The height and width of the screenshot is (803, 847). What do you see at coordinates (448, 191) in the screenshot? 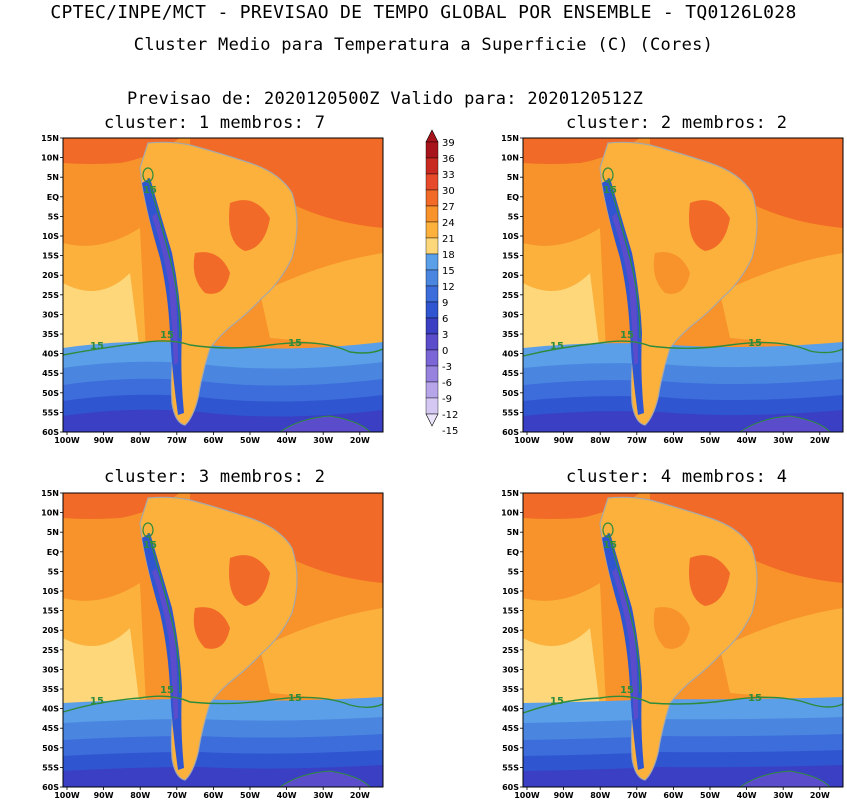
I see `colorbar-label: 30` at bounding box center [448, 191].